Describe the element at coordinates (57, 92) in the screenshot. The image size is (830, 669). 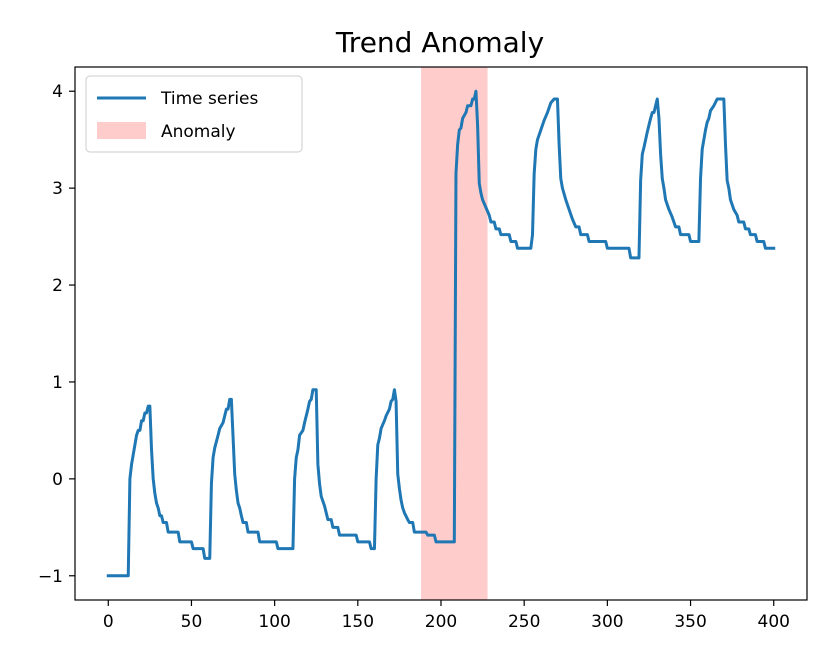
I see `y-tick-label: 4` at that location.